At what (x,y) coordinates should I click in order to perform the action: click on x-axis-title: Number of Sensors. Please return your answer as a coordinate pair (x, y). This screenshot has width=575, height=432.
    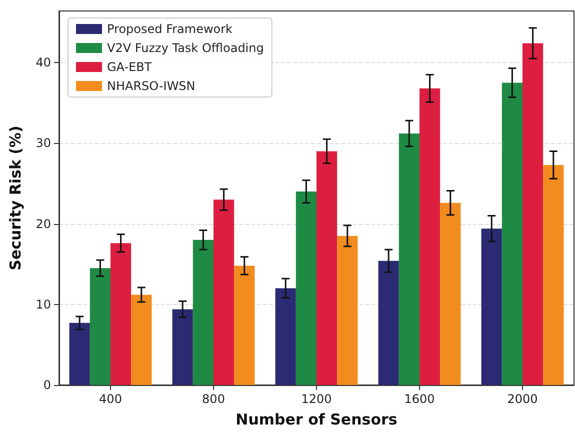
    Looking at the image, I should click on (317, 419).